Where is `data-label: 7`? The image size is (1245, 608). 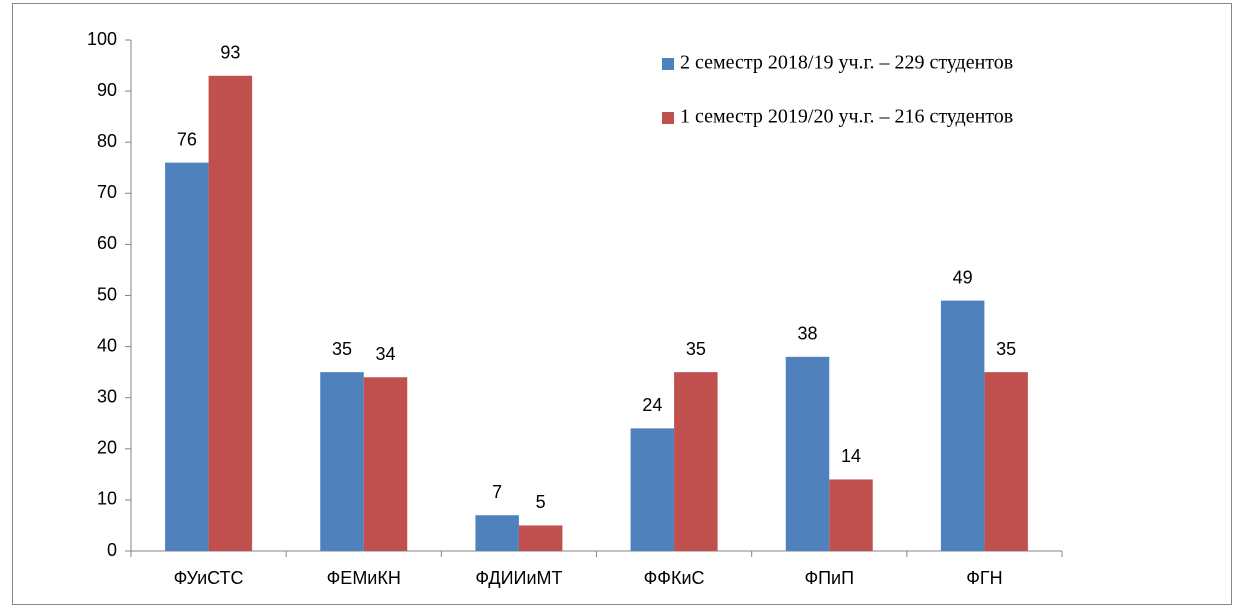
data-label: 7 is located at coordinates (497, 492).